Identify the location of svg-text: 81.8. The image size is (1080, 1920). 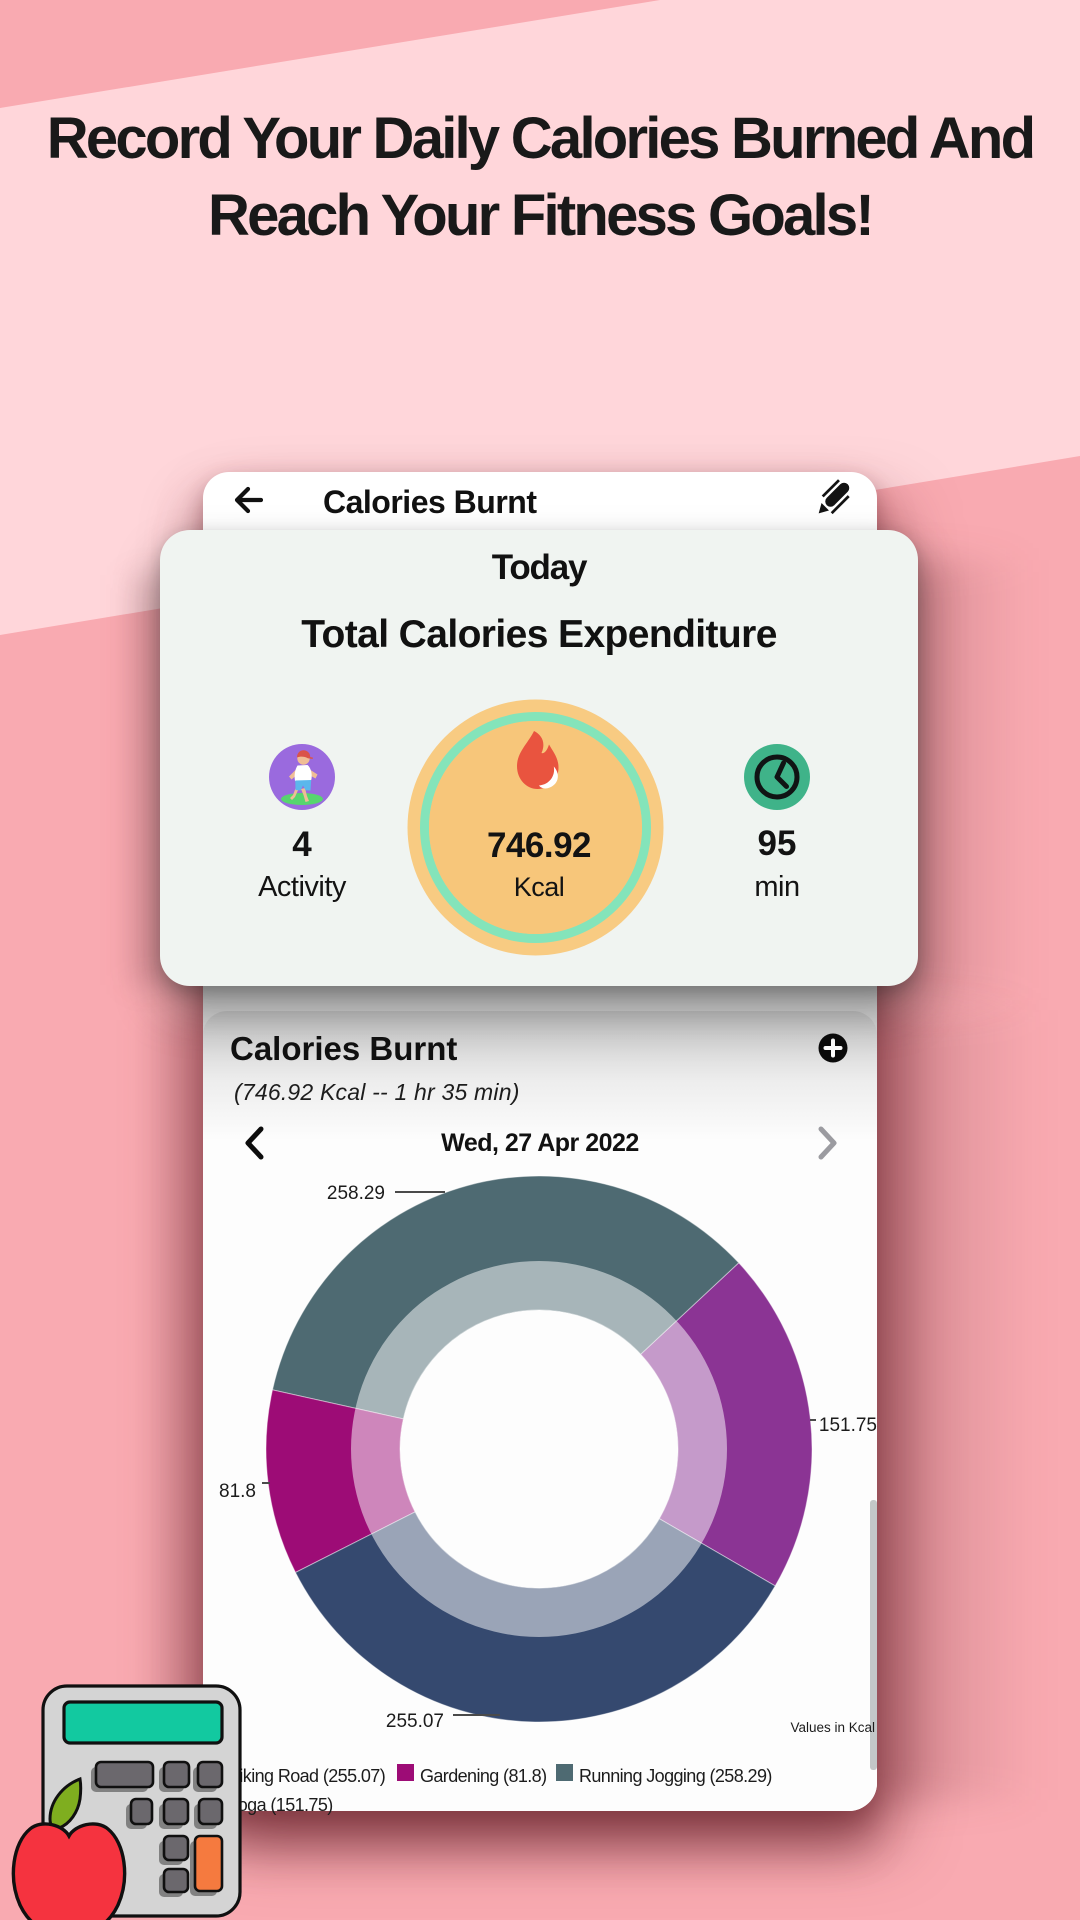
(237, 1491).